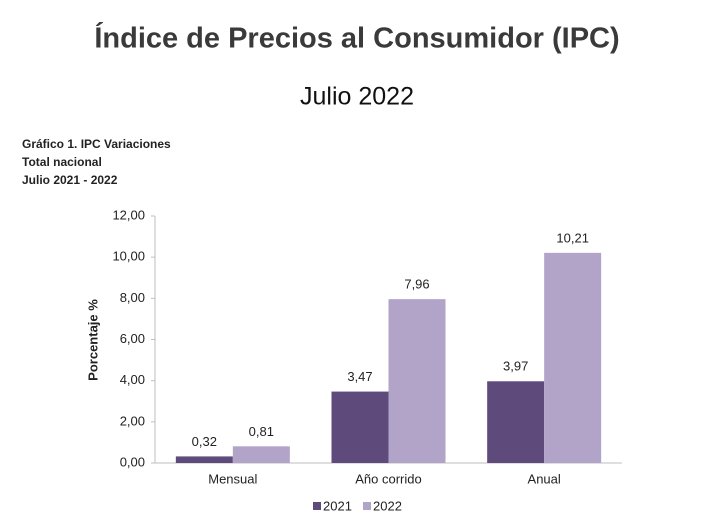 This screenshot has width=715, height=530. I want to click on legend-label: 2021, so click(337, 505).